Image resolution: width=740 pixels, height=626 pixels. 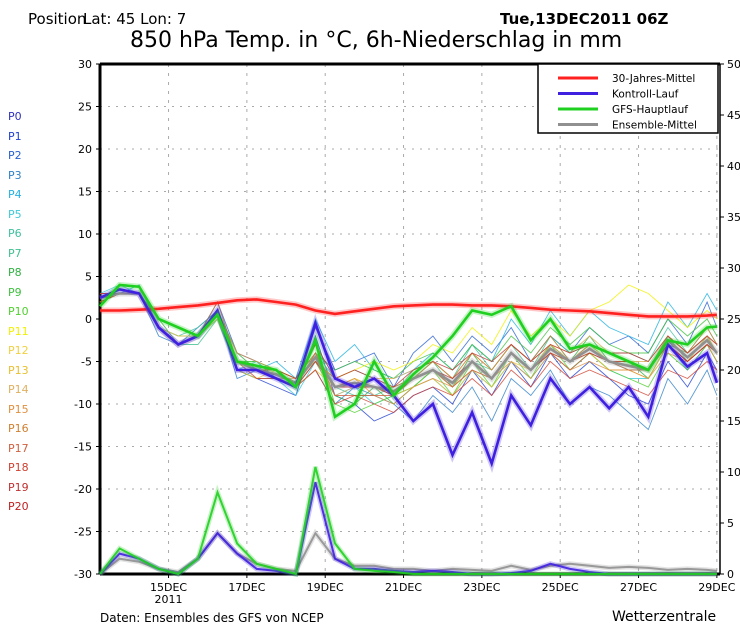 What do you see at coordinates (733, 166) in the screenshot?
I see `y2-tick-label: 40` at bounding box center [733, 166].